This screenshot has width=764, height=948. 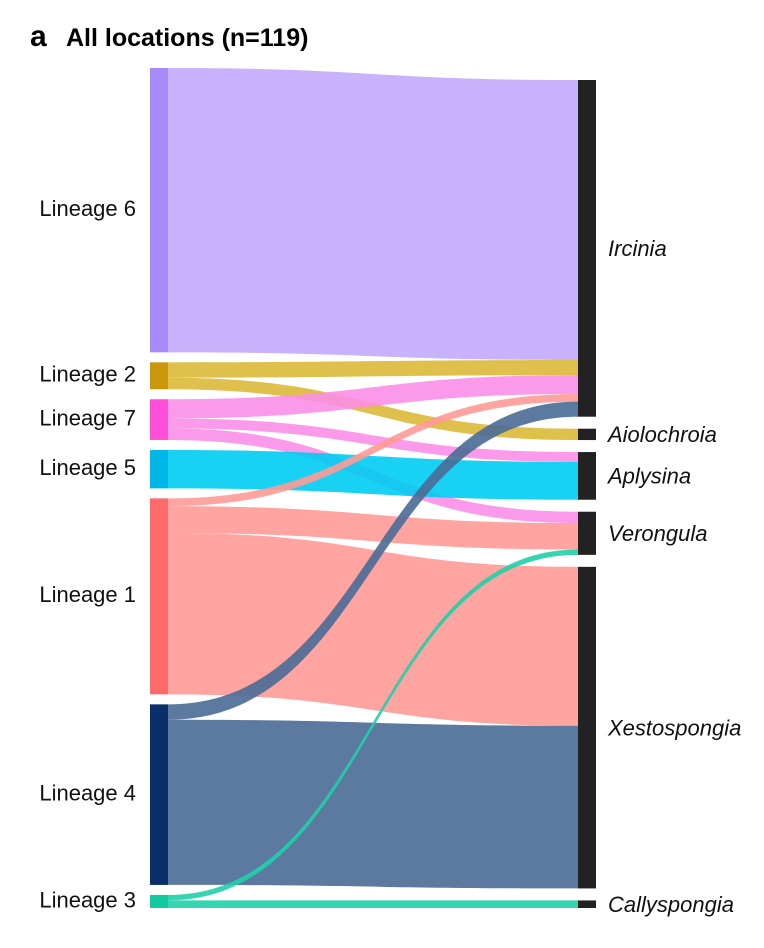 What do you see at coordinates (87, 374) in the screenshot?
I see `label-lineage-2: Lineage 2` at bounding box center [87, 374].